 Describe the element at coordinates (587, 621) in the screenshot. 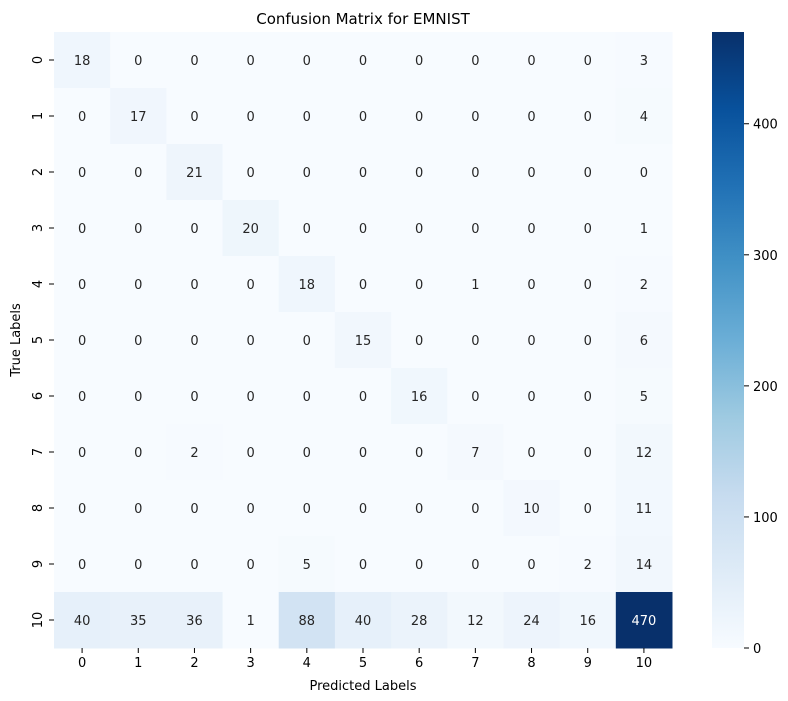

I see `cell-value-label: 16` at that location.